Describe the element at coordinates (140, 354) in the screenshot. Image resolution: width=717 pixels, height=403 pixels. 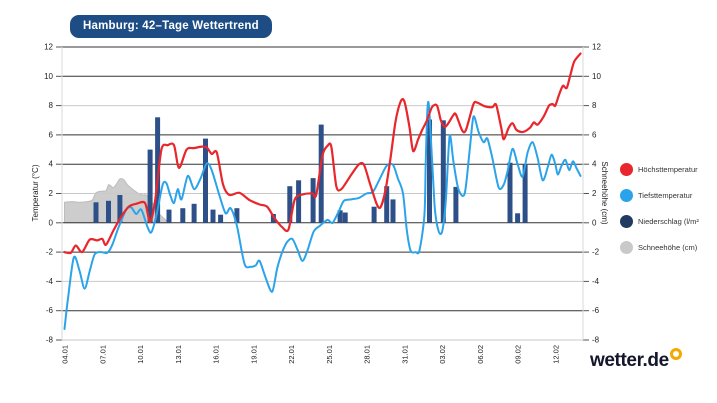
I see `svg-text: 10.01` at that location.